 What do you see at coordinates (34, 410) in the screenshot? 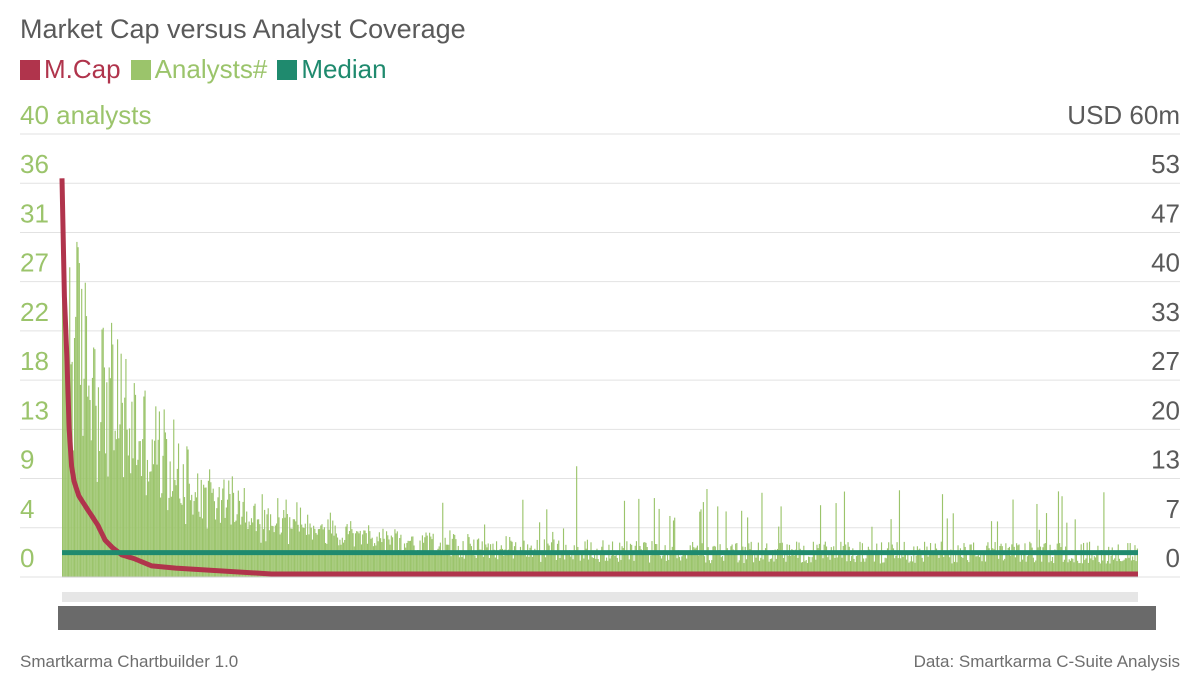
I see `left-tick-label: 13` at bounding box center [34, 410].